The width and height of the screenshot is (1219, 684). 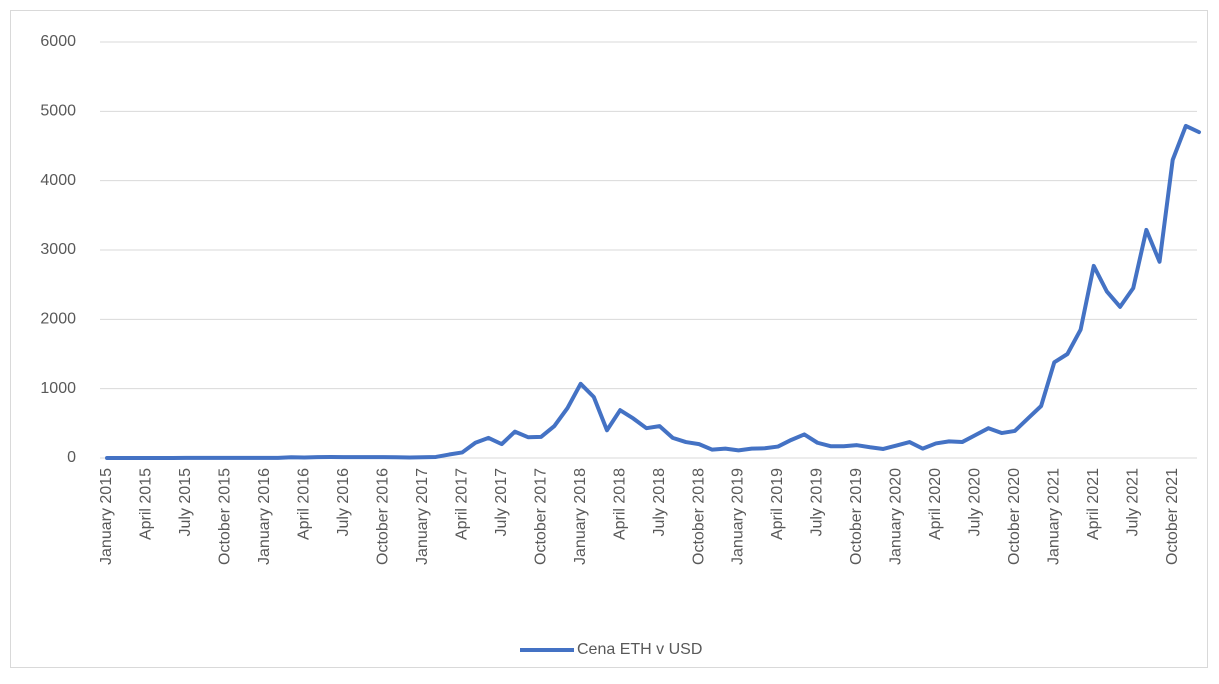 What do you see at coordinates (738, 516) in the screenshot?
I see `x-tick-label: January 2019` at bounding box center [738, 516].